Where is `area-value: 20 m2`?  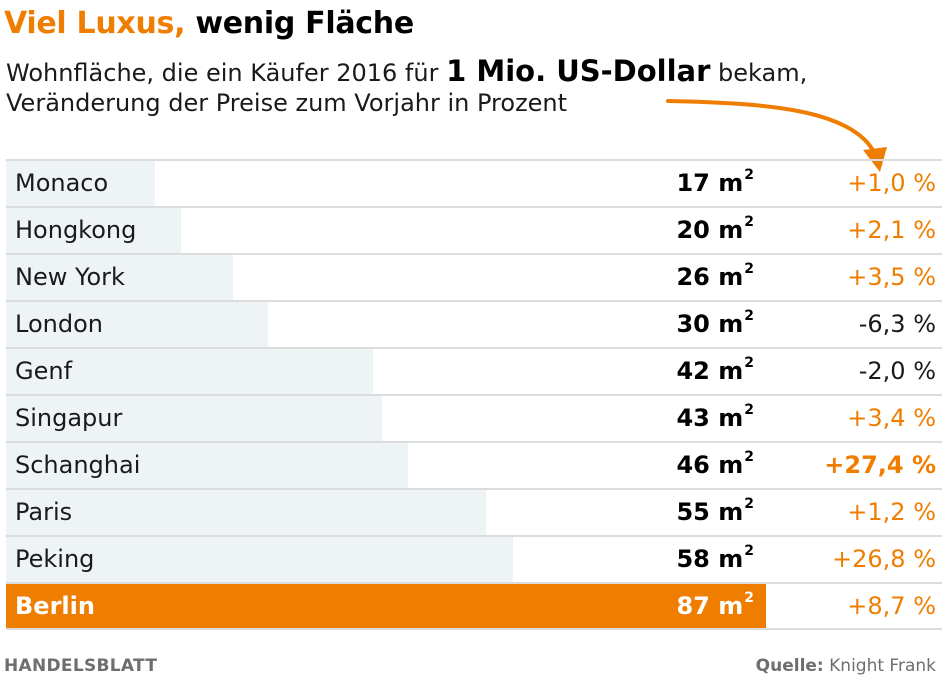 area-value: 20 m2 is located at coordinates (715, 230).